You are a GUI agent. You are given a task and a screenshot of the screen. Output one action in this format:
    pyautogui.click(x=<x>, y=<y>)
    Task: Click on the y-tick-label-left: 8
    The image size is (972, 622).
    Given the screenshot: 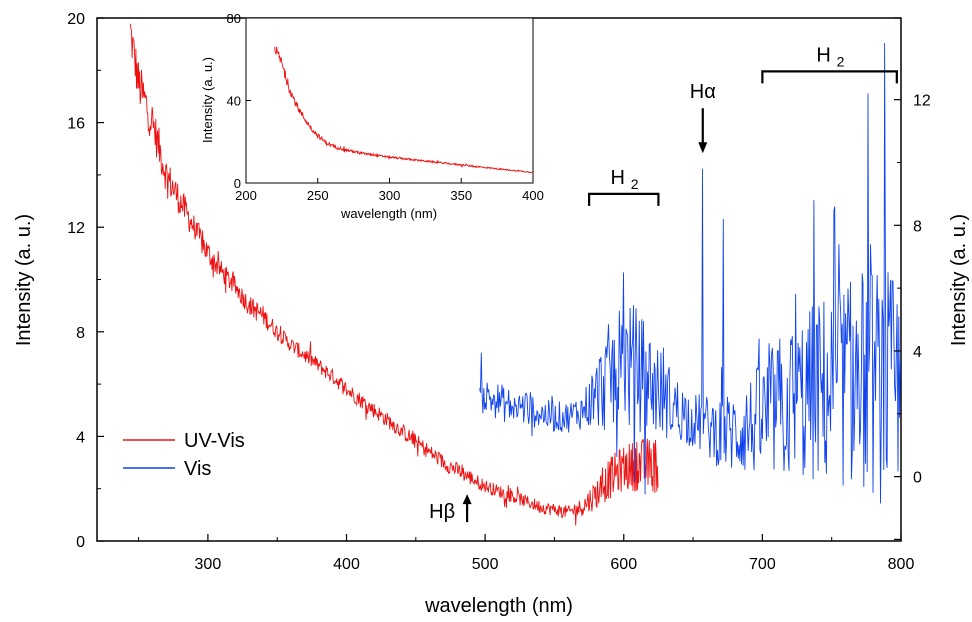 What is the action you would take?
    pyautogui.click(x=80, y=333)
    